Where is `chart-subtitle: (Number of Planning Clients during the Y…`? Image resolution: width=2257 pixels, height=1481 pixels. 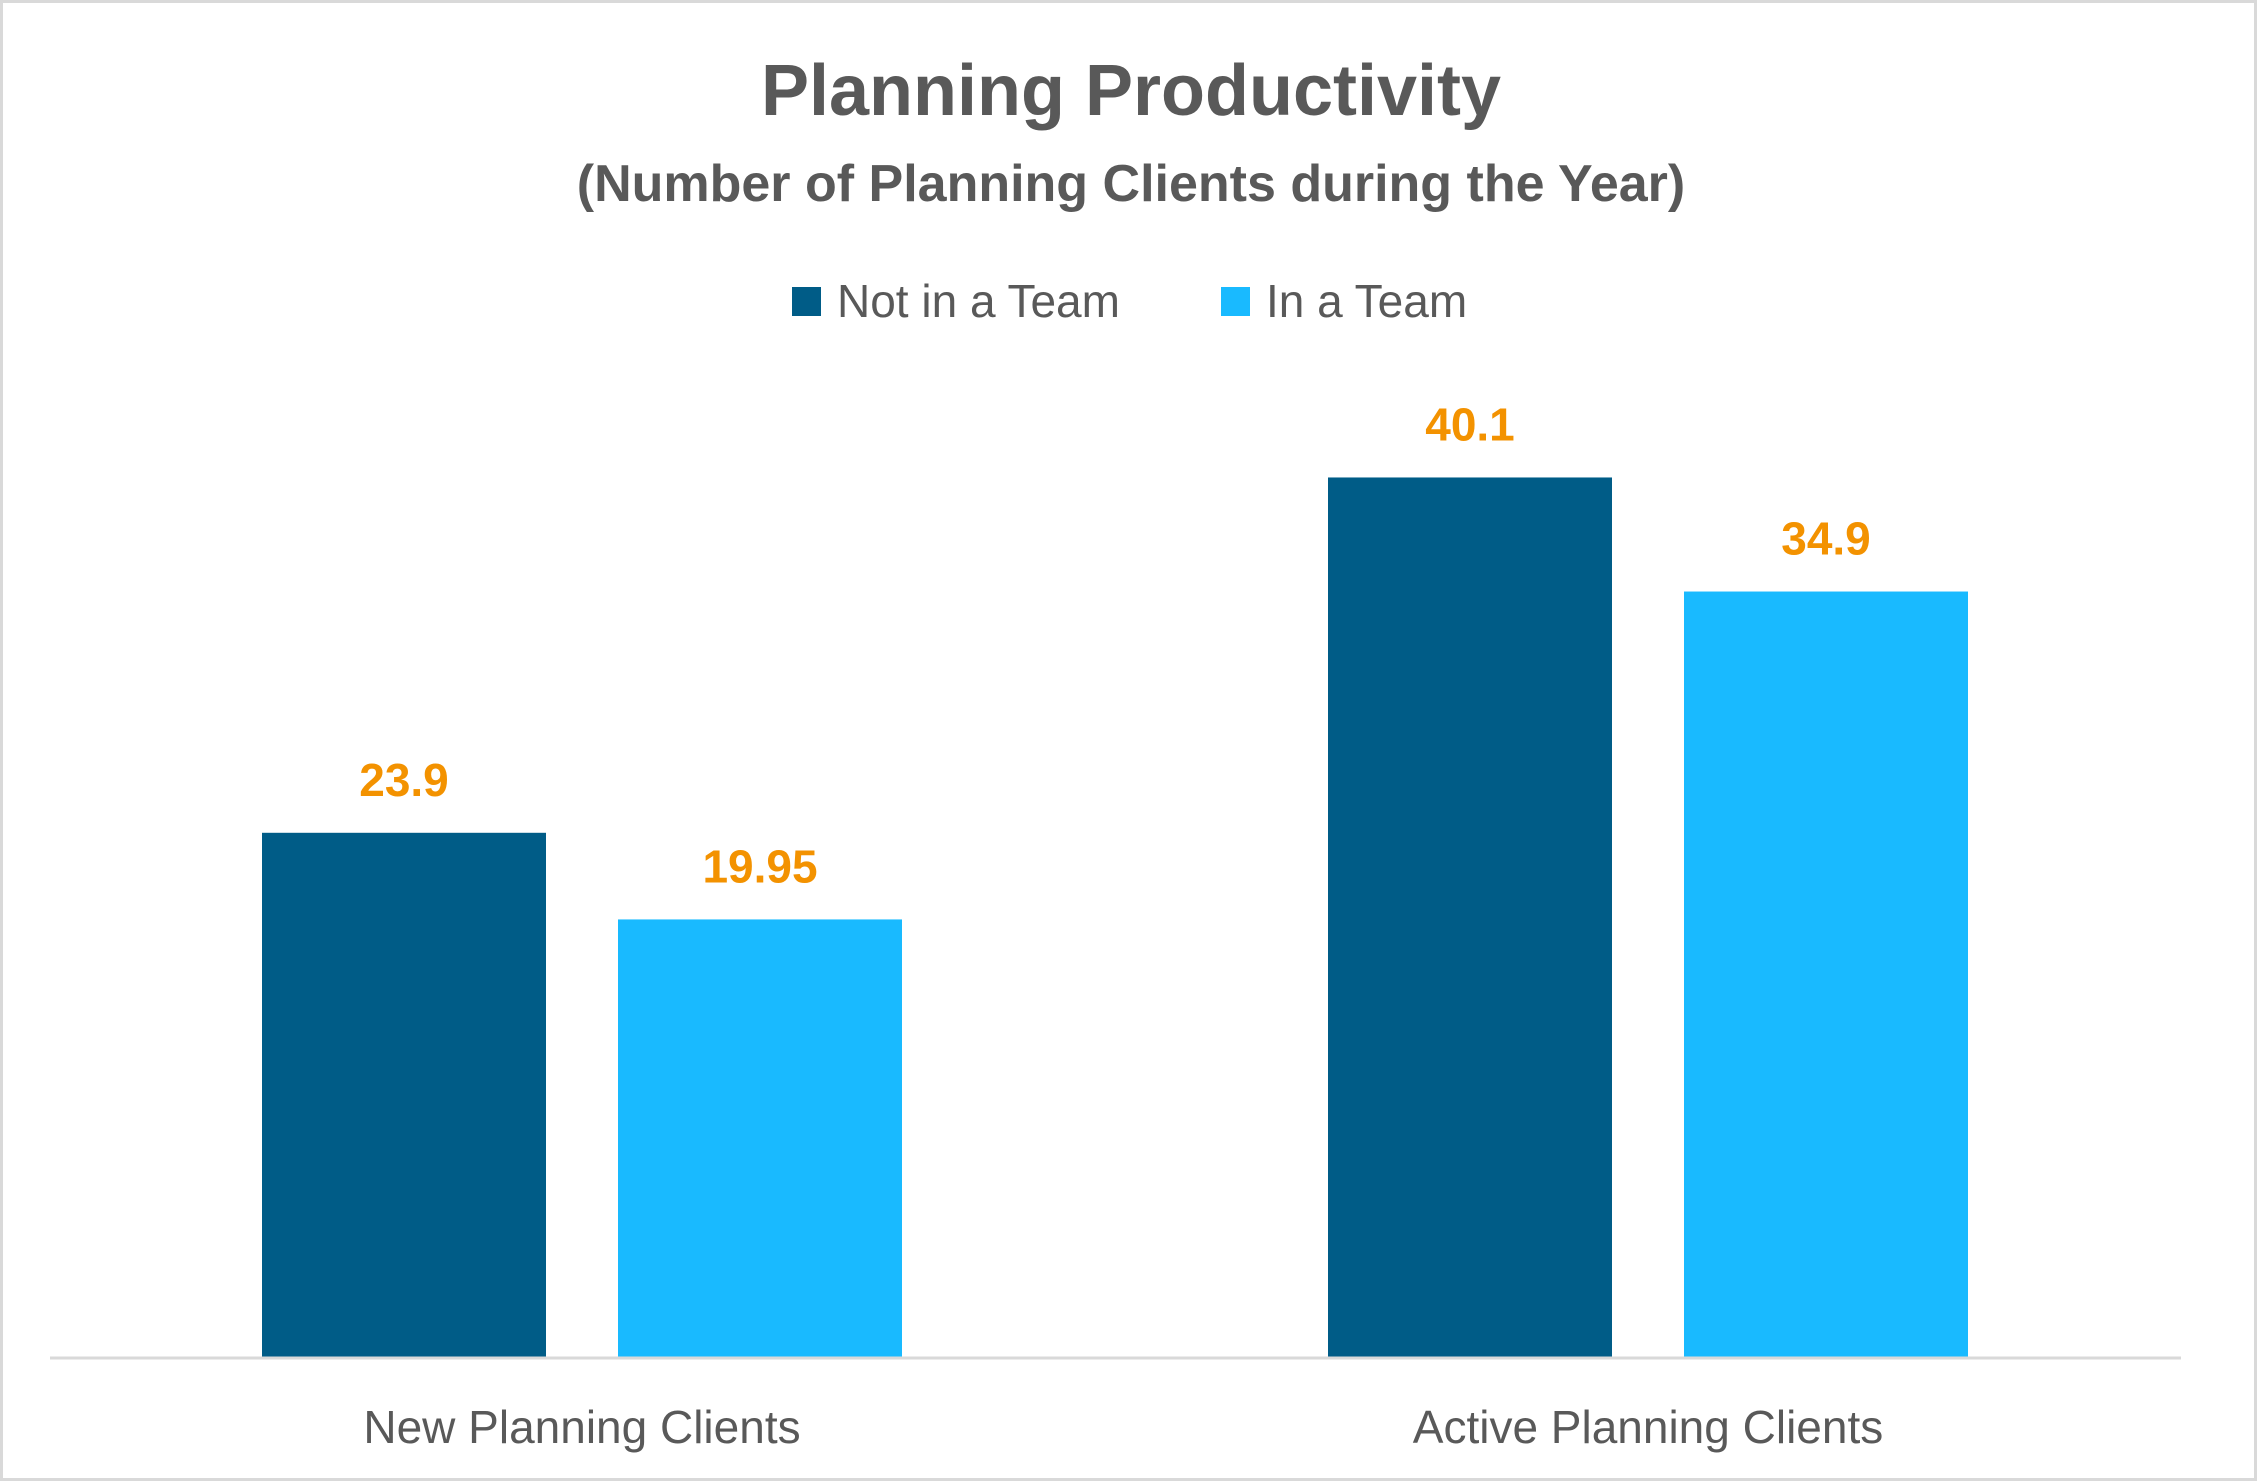 chart-subtitle: (Number of Planning Clients during the Y… is located at coordinates (1131, 184).